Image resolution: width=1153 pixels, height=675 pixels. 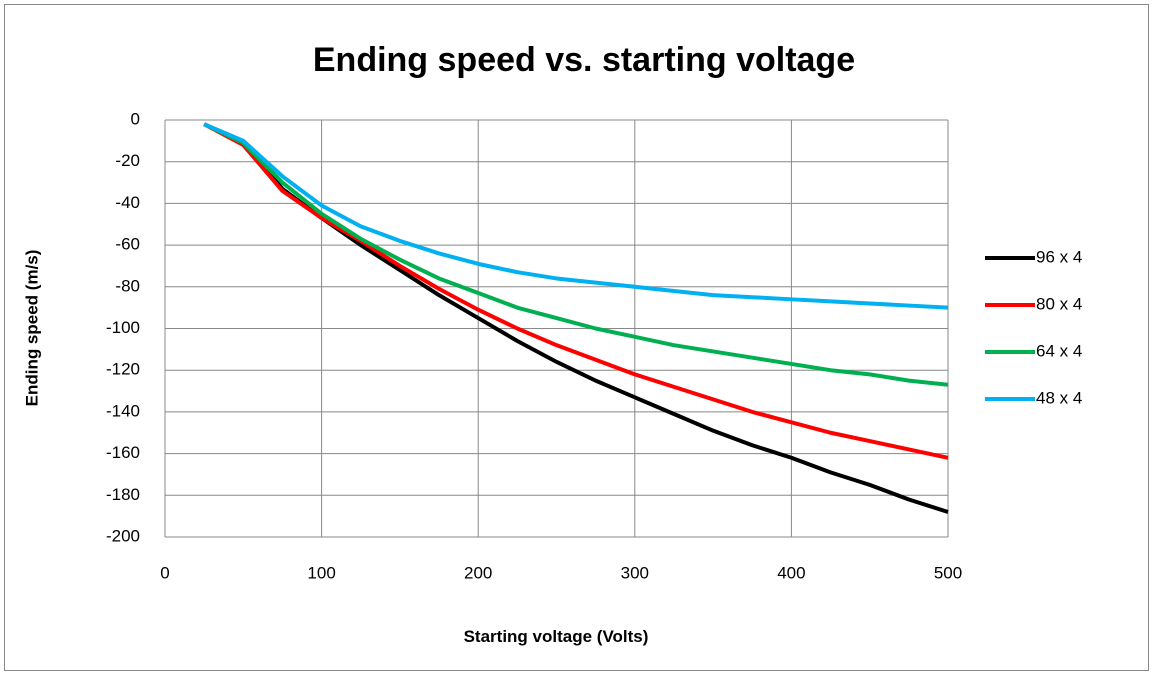 What do you see at coordinates (127, 285) in the screenshot?
I see `y-tick-label: -80` at bounding box center [127, 285].